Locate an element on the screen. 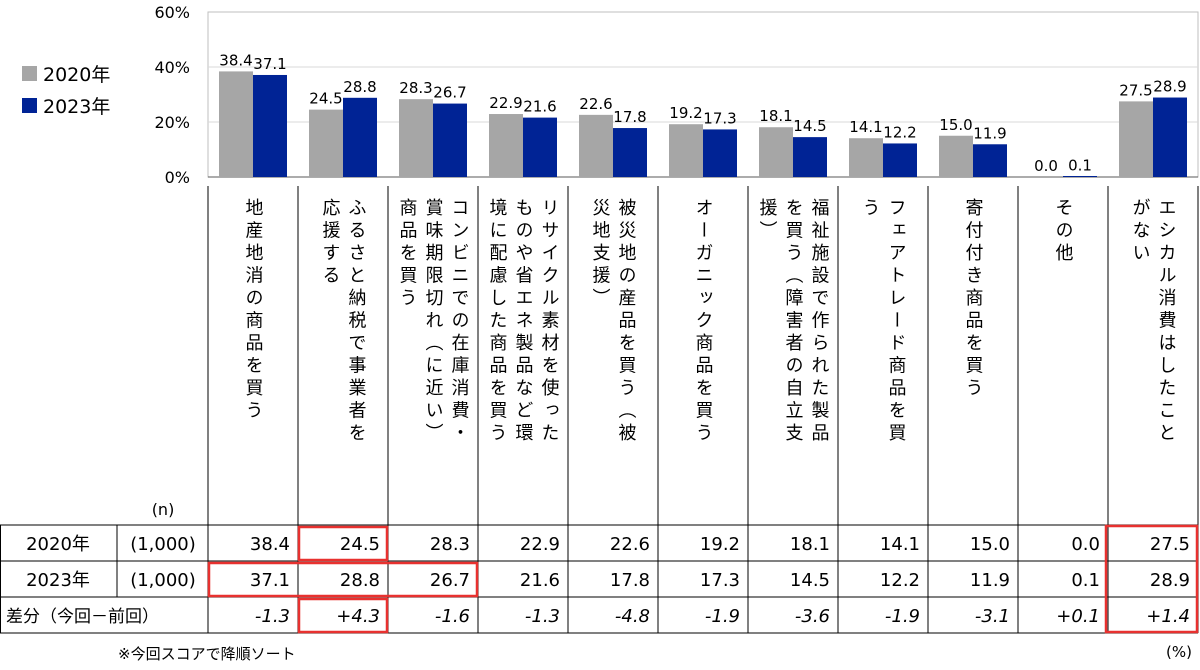  data-label-2020: 24.5 is located at coordinates (325, 99).